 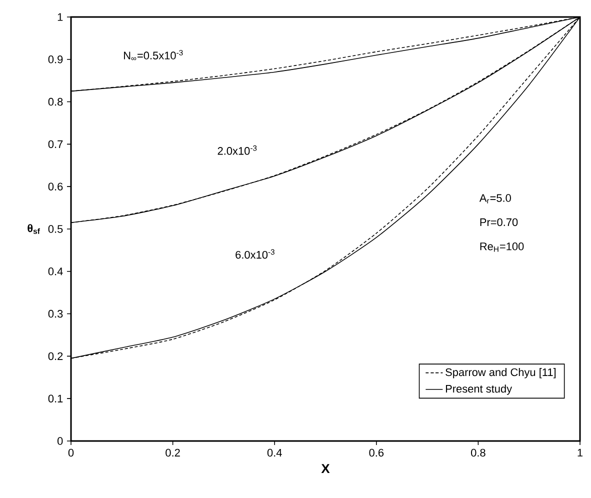 What do you see at coordinates (274, 452) in the screenshot?
I see `x-tick-label: 0.4` at bounding box center [274, 452].